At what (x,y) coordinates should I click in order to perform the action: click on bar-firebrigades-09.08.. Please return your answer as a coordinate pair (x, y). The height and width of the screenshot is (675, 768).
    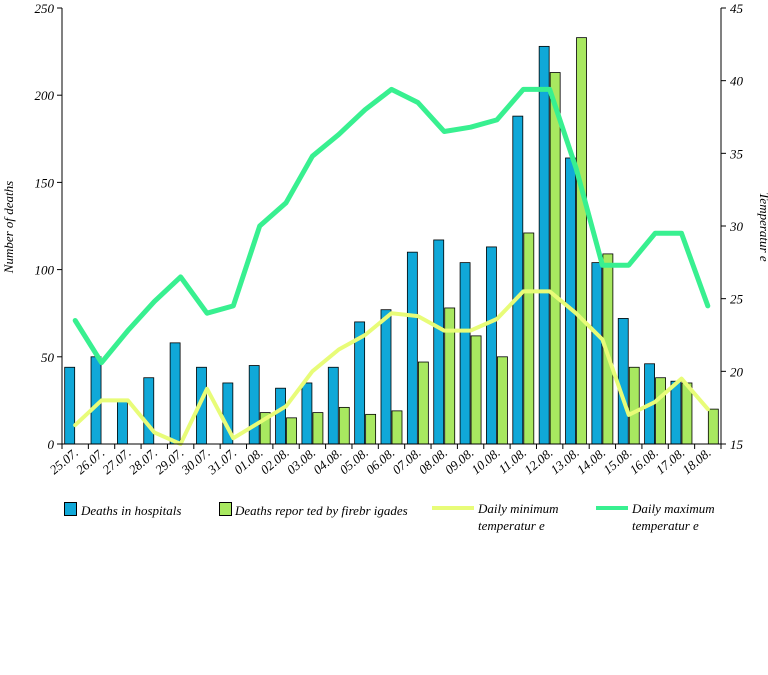
    Looking at the image, I should click on (476, 390).